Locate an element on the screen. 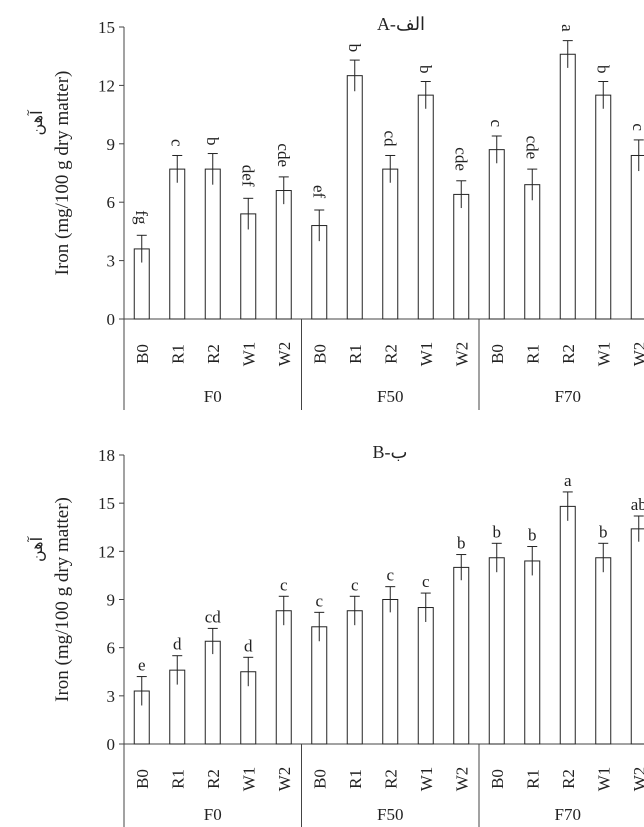 The width and height of the screenshot is (644, 827). significance-letter: e is located at coordinates (142, 665).